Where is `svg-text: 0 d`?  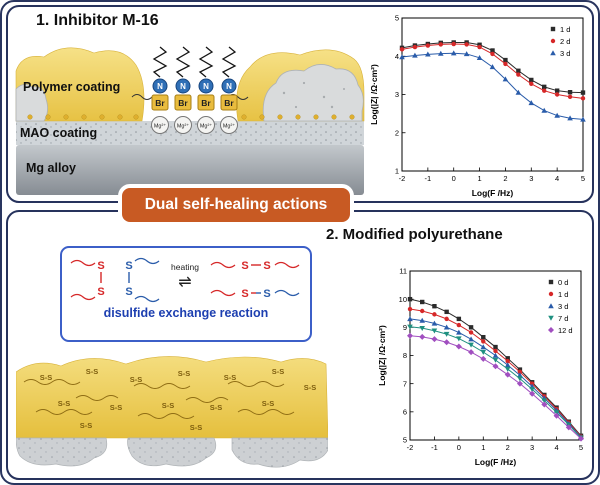
svg-text: 0 d is located at coordinates (563, 282).